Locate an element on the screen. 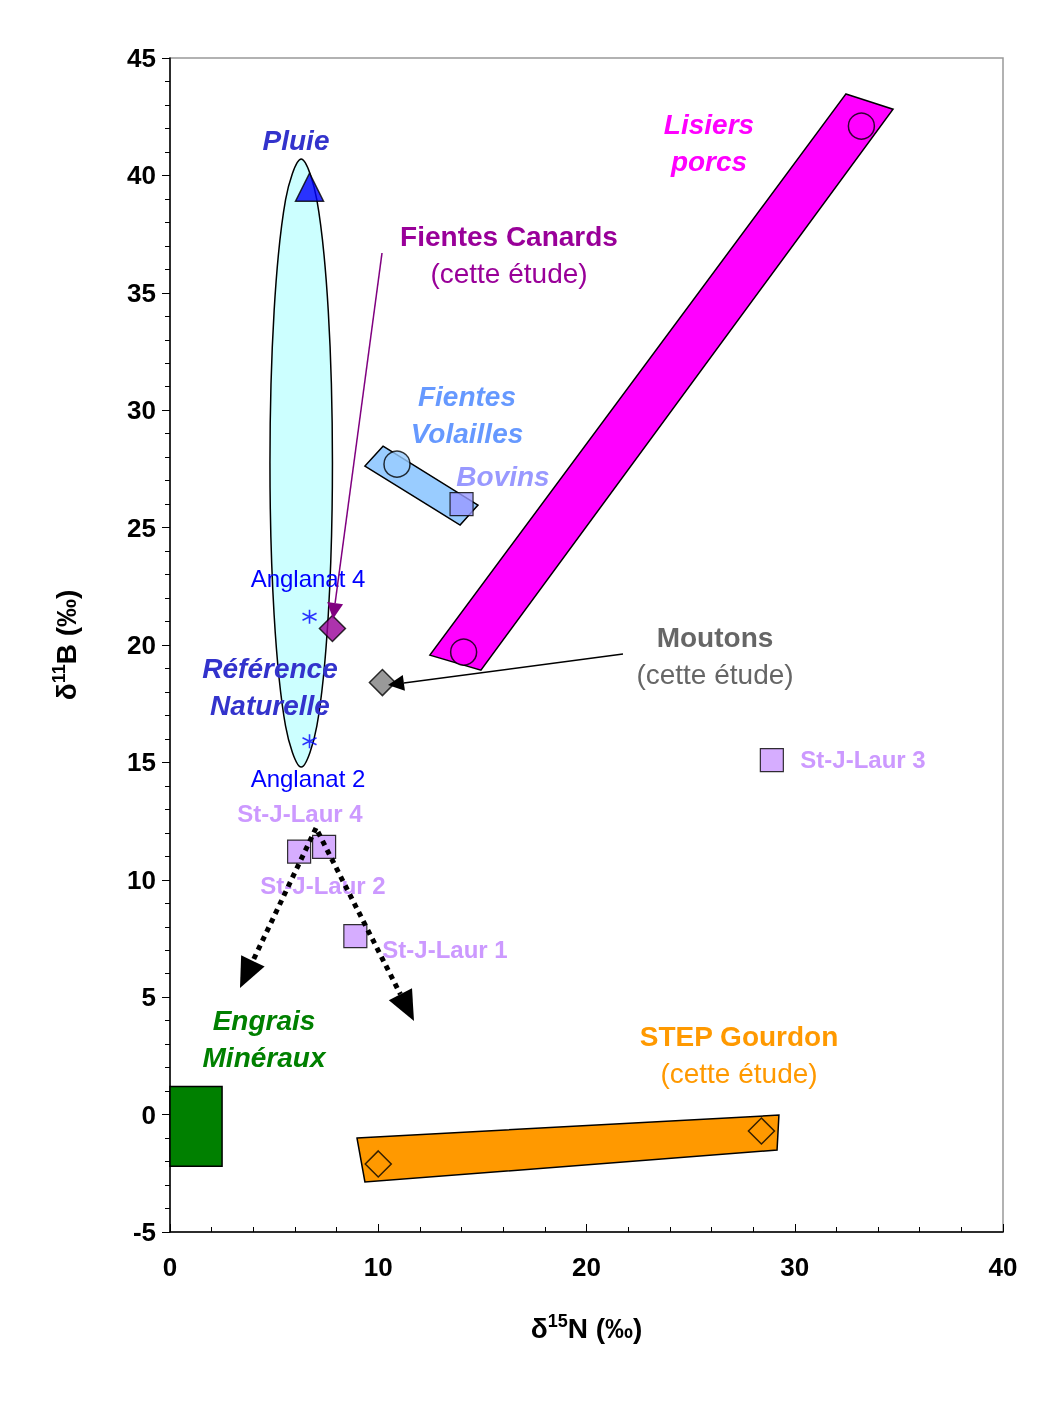  y-tick-label: -5 is located at coordinates (144, 1232).